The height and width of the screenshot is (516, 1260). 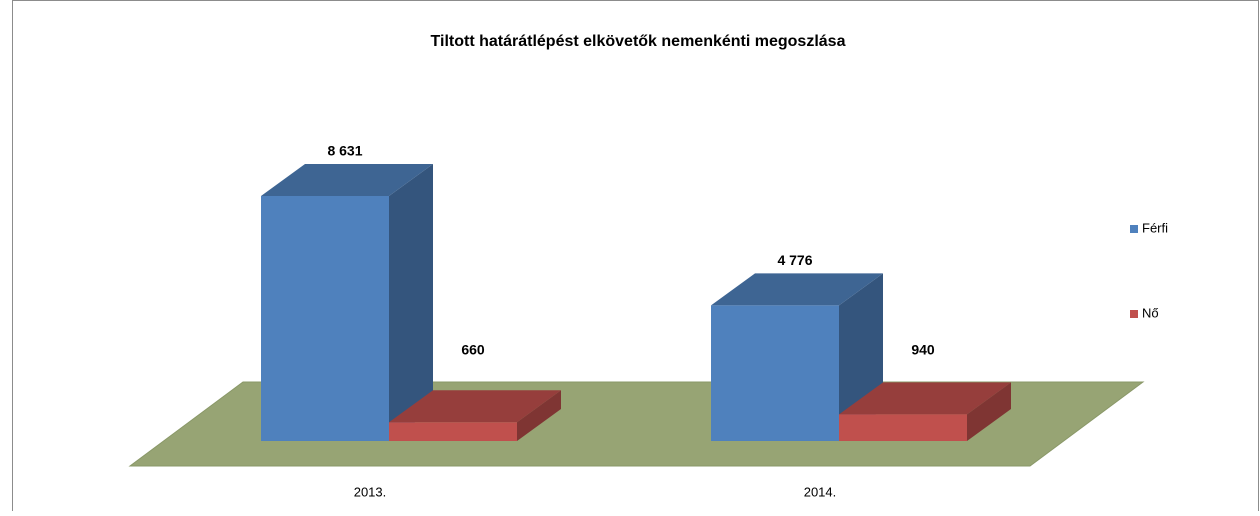 I want to click on x-tick-label: 2014., so click(x=820, y=491).